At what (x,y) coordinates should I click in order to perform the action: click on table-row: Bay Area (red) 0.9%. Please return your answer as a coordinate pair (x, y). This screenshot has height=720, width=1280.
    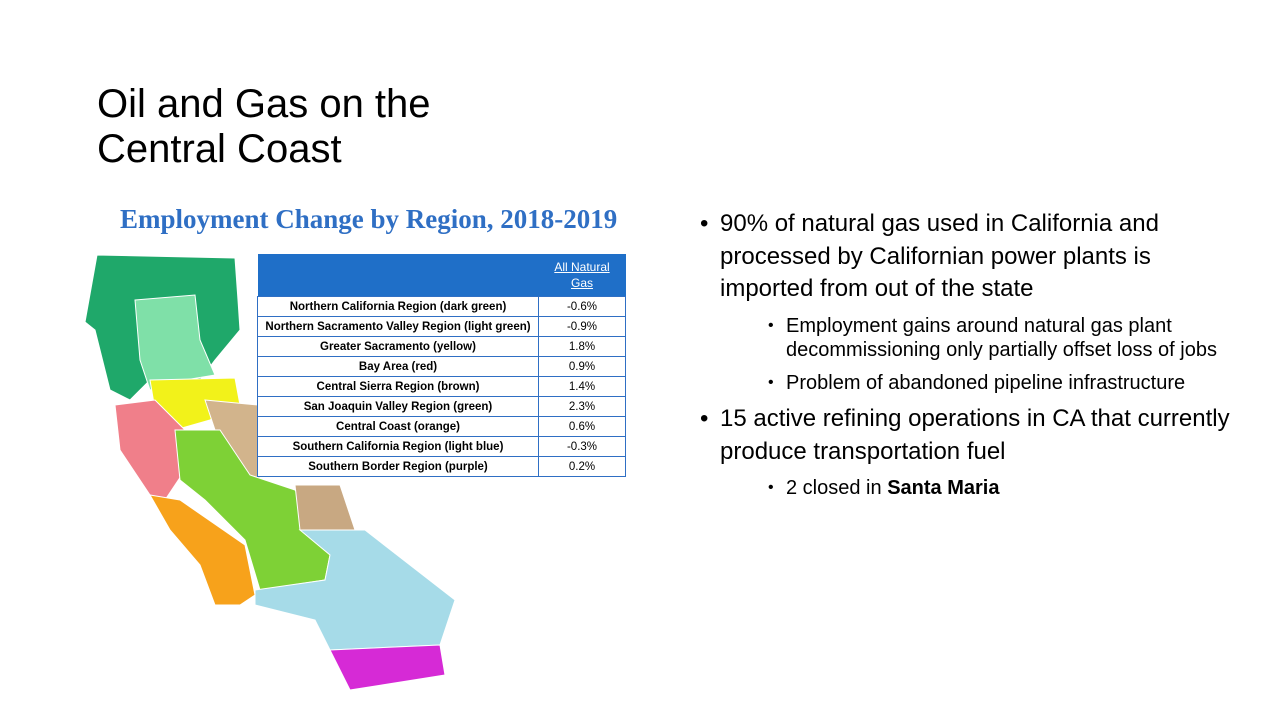
    Looking at the image, I should click on (441, 366).